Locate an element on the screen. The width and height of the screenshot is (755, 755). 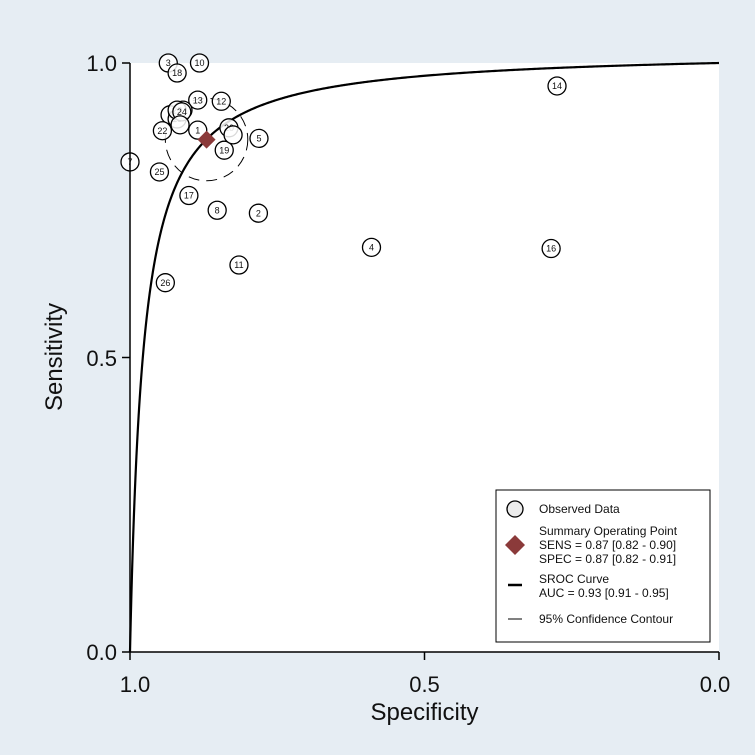
observed-point-label: 22 is located at coordinates (162, 131).